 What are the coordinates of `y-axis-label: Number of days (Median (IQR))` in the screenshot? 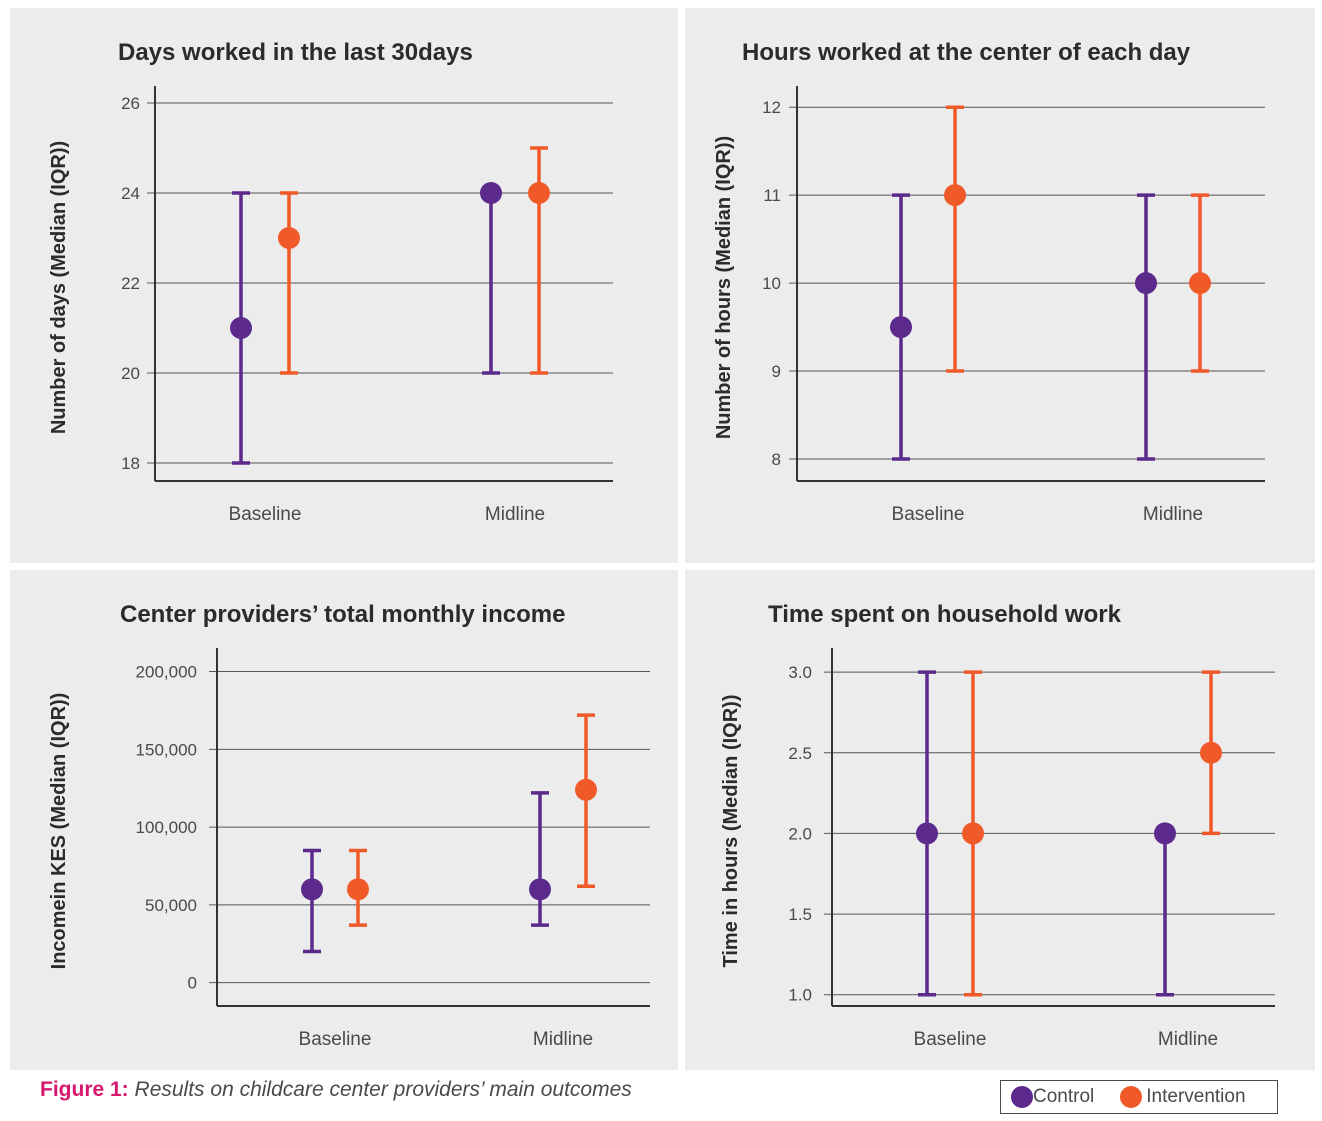 It's located at (59, 287).